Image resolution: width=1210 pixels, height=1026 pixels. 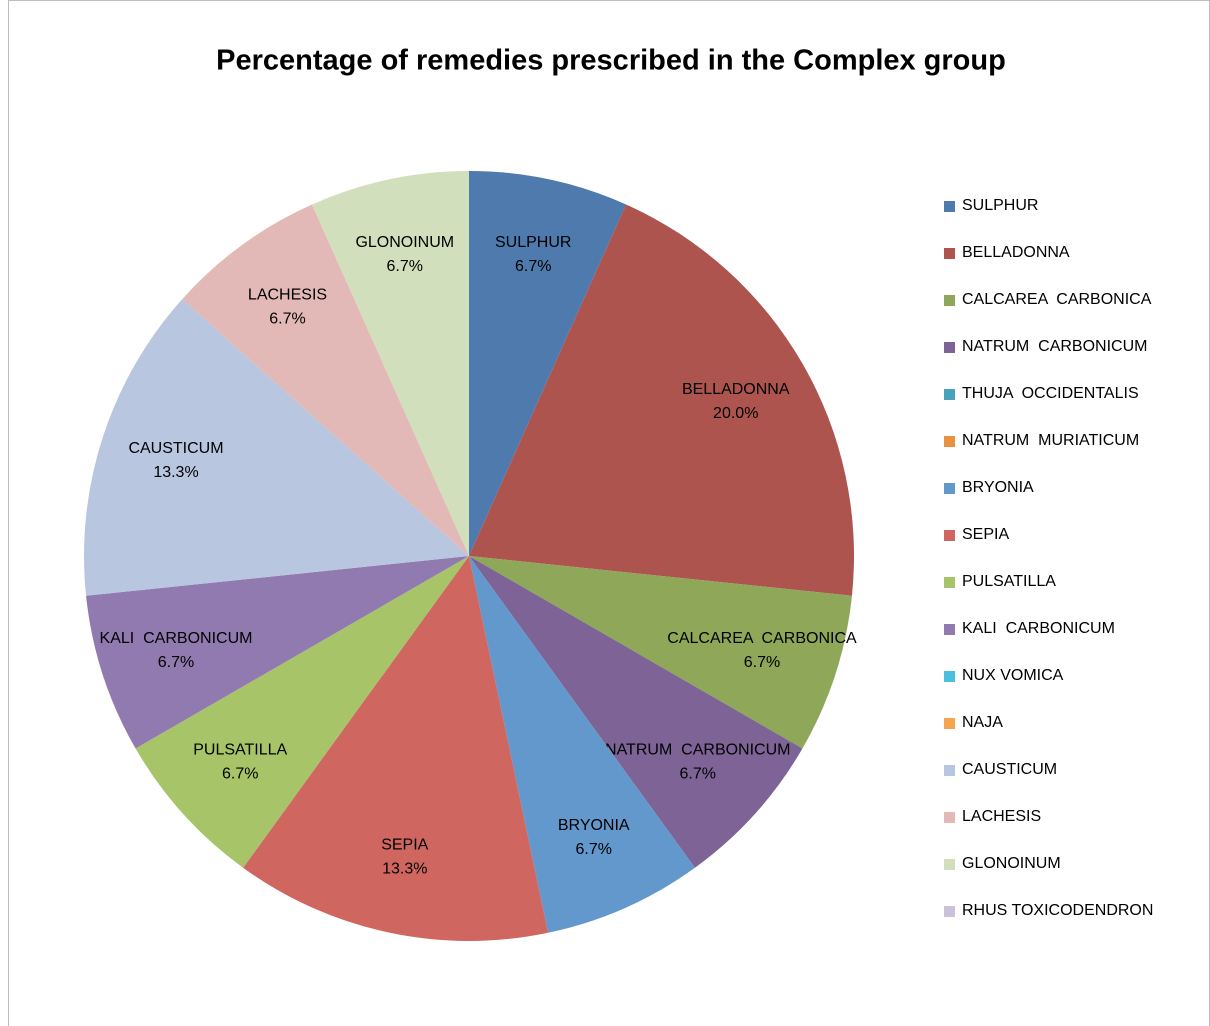 What do you see at coordinates (1009, 769) in the screenshot?
I see `legend-label: CAUSTICUM` at bounding box center [1009, 769].